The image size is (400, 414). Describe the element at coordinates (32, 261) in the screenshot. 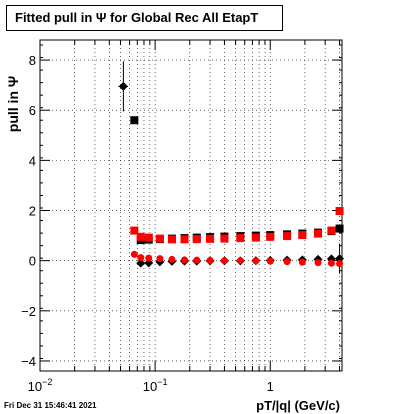

I see `y-tick-label: 0` at that location.